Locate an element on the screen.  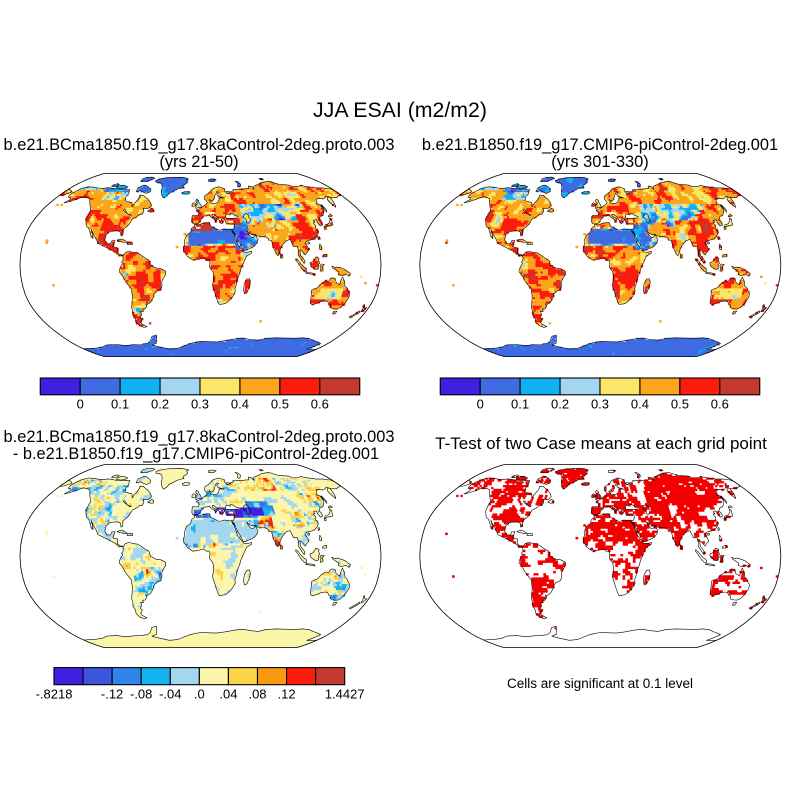
svg-text: (yrs 301-330) is located at coordinates (599, 162).